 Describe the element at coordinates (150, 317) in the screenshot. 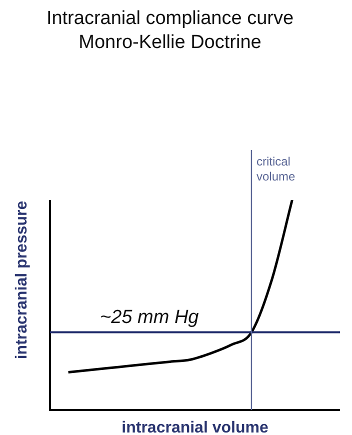

I see `ref-line-label: ~25 mm Hg` at that location.